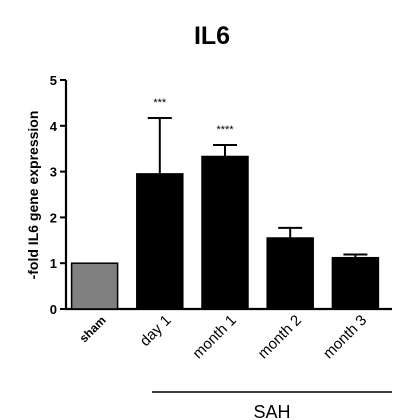 This screenshot has width=420, height=420. What do you see at coordinates (54, 126) in the screenshot?
I see `y-tick-label: 4` at bounding box center [54, 126].